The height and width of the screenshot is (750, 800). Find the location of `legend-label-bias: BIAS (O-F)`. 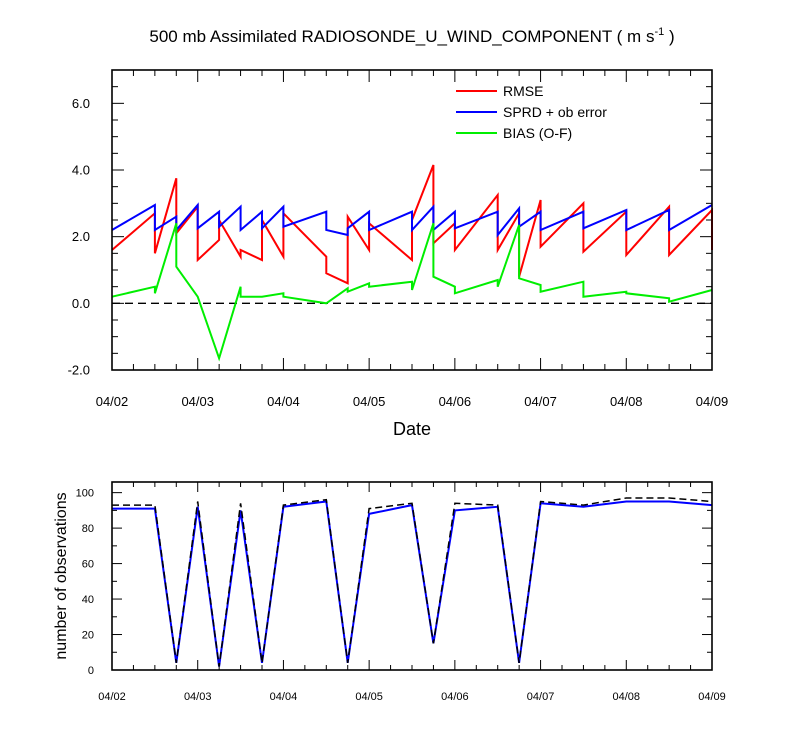

legend-label-bias: BIAS (O-F) is located at coordinates (537, 133).